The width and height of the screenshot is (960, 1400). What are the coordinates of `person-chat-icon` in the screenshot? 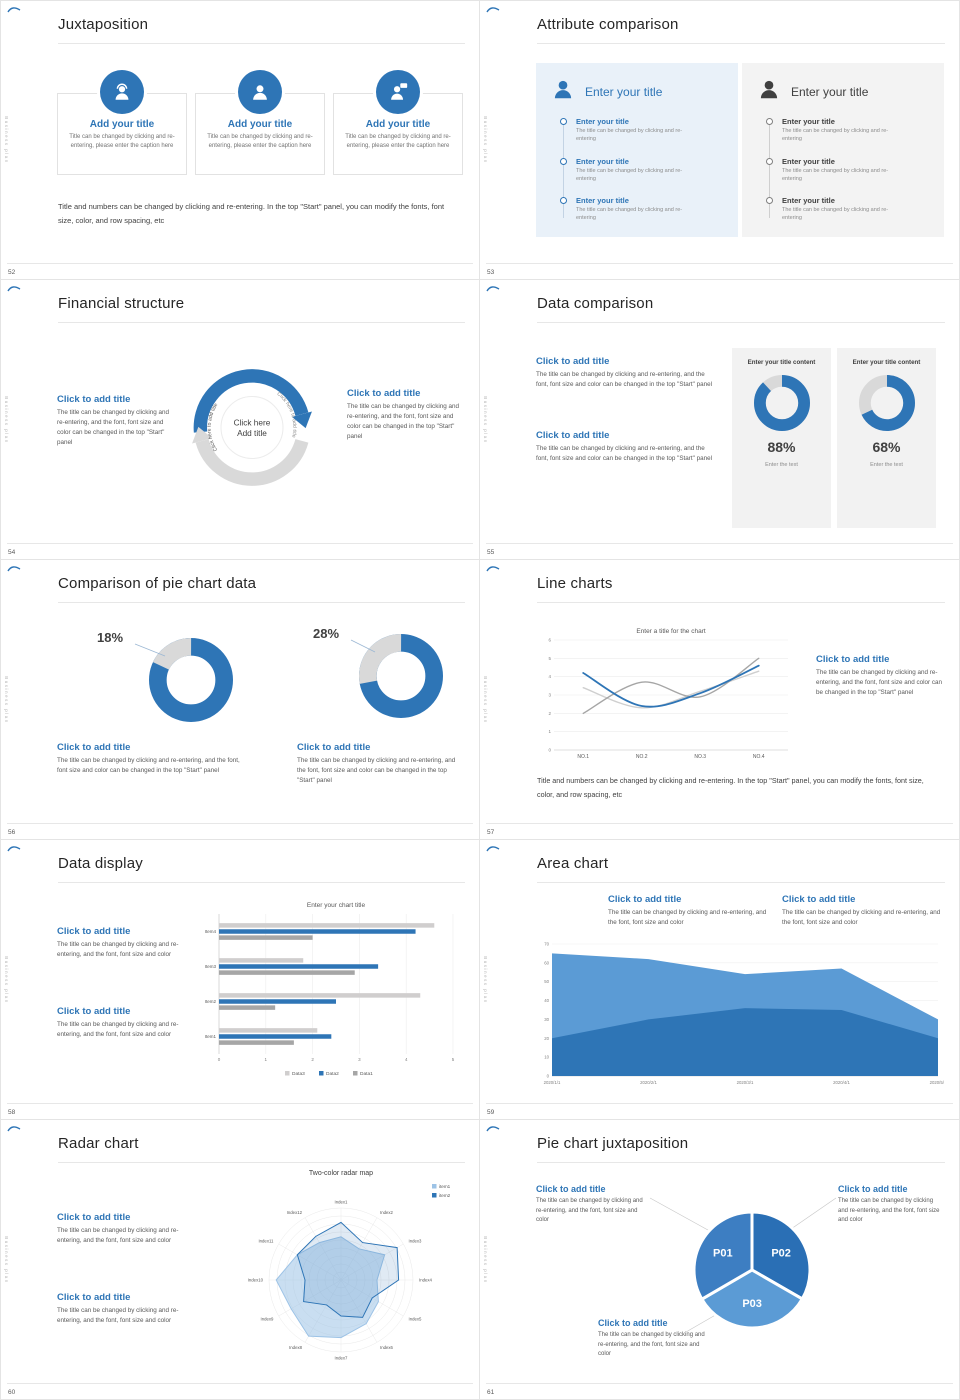 It's located at (398, 92).